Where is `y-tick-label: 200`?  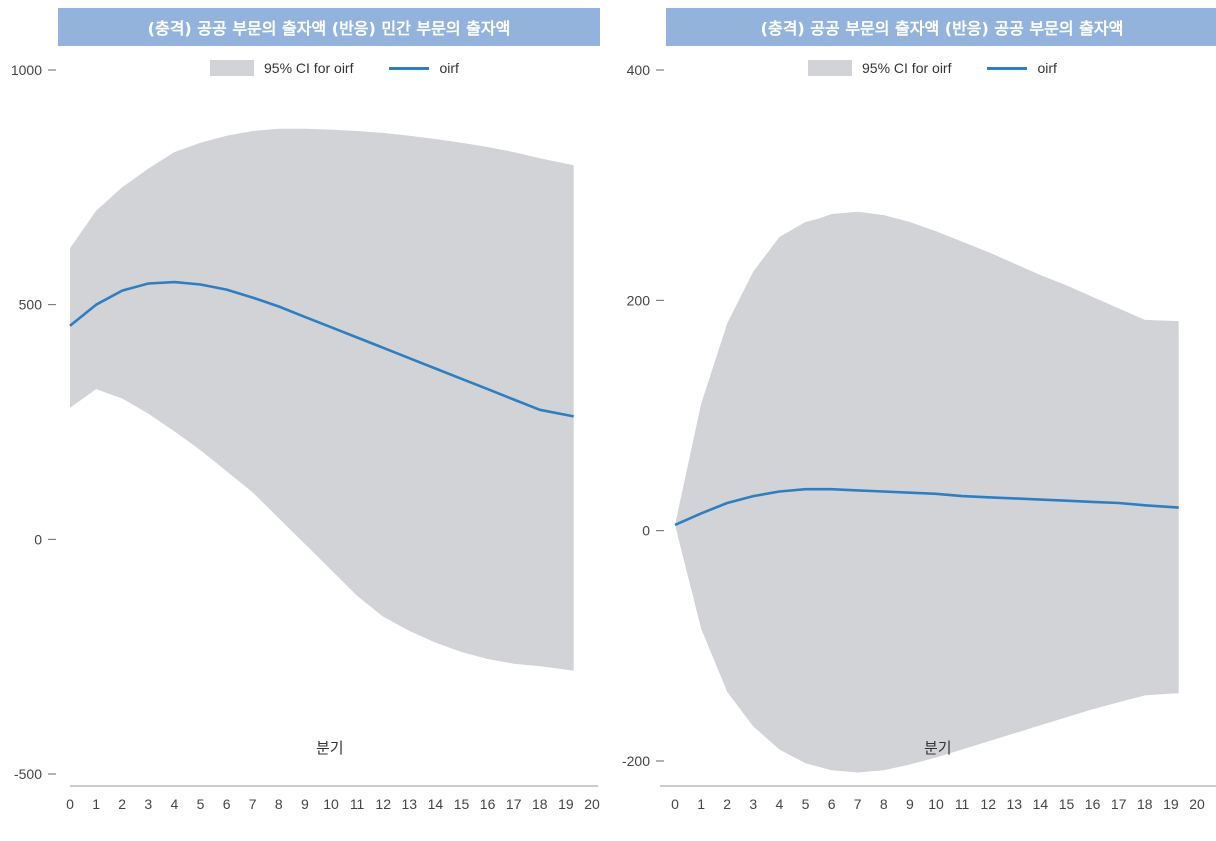 y-tick-label: 200 is located at coordinates (639, 300).